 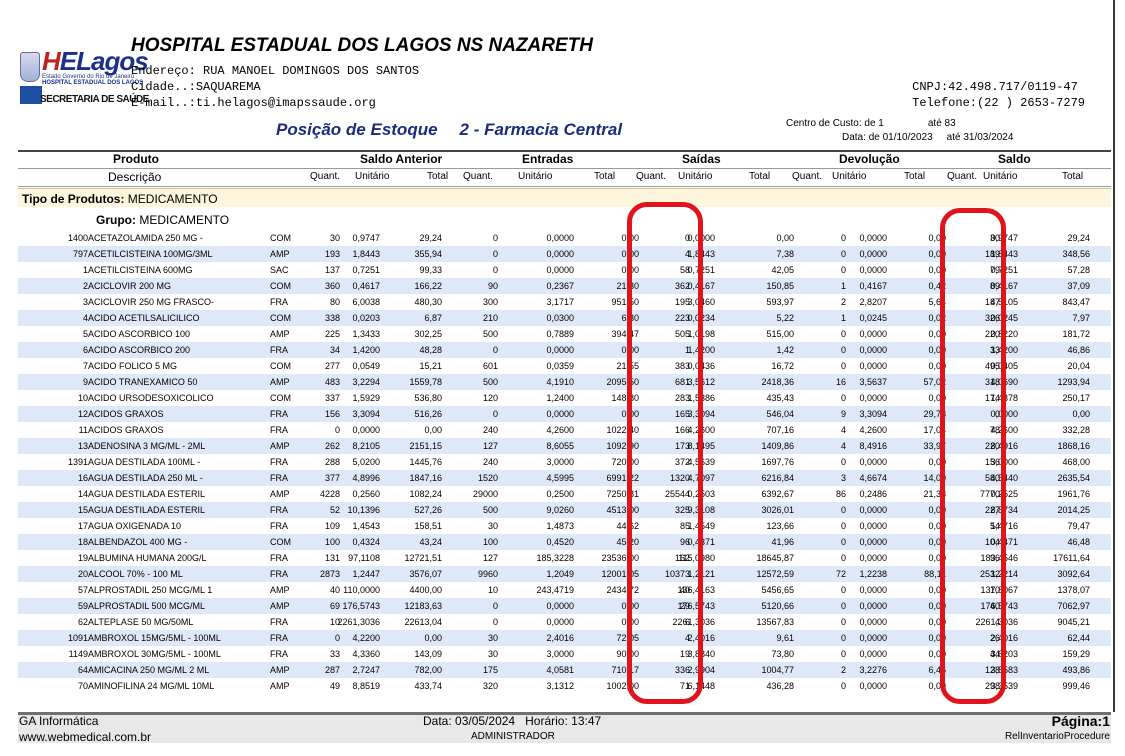 I want to click on cell-value: 19, so click(x=684, y=654).